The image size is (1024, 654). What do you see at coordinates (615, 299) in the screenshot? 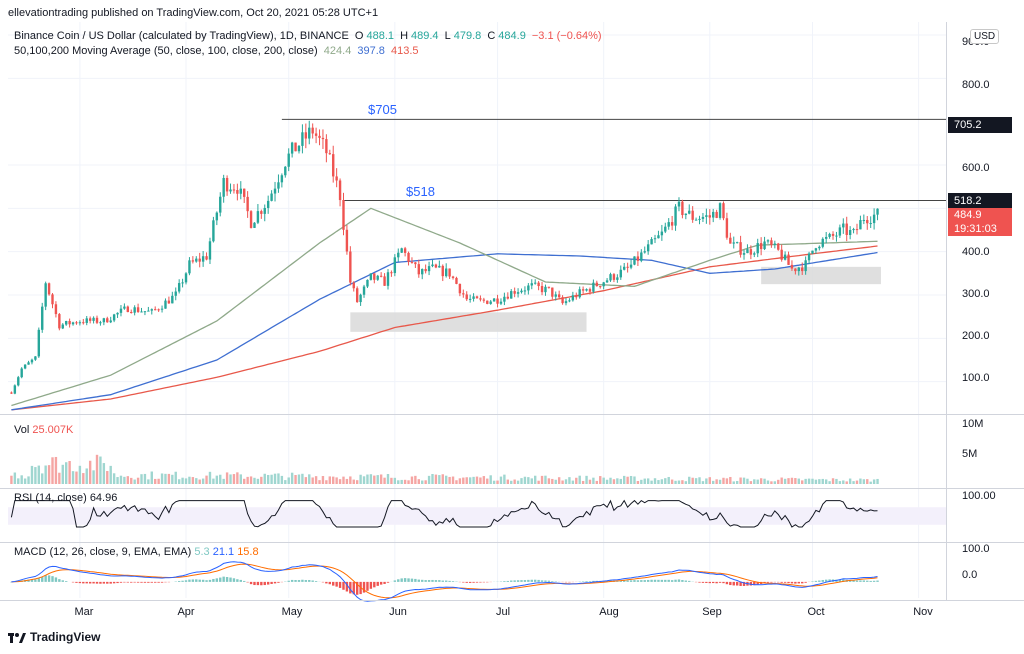
I see `support-zones` at bounding box center [615, 299].